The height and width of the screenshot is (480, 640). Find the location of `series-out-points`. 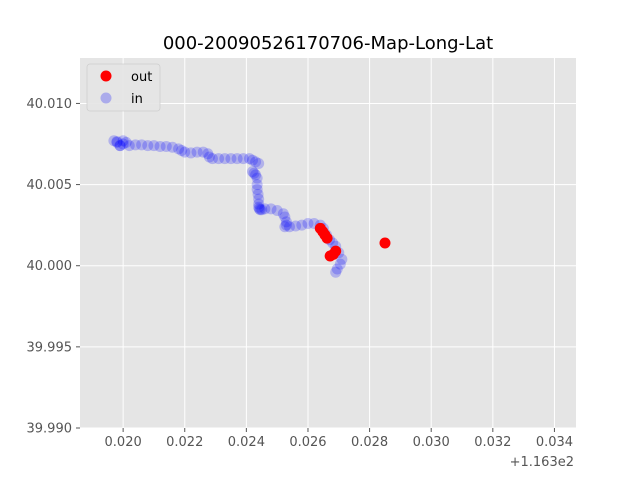

series-out-points is located at coordinates (352, 242).